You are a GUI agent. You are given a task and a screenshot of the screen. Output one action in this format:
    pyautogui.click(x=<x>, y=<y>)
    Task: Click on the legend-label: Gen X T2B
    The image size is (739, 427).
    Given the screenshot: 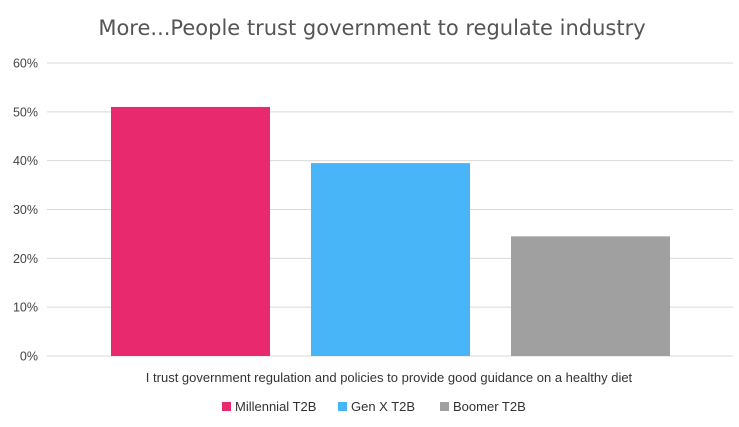 What is the action you would take?
    pyautogui.click(x=383, y=406)
    